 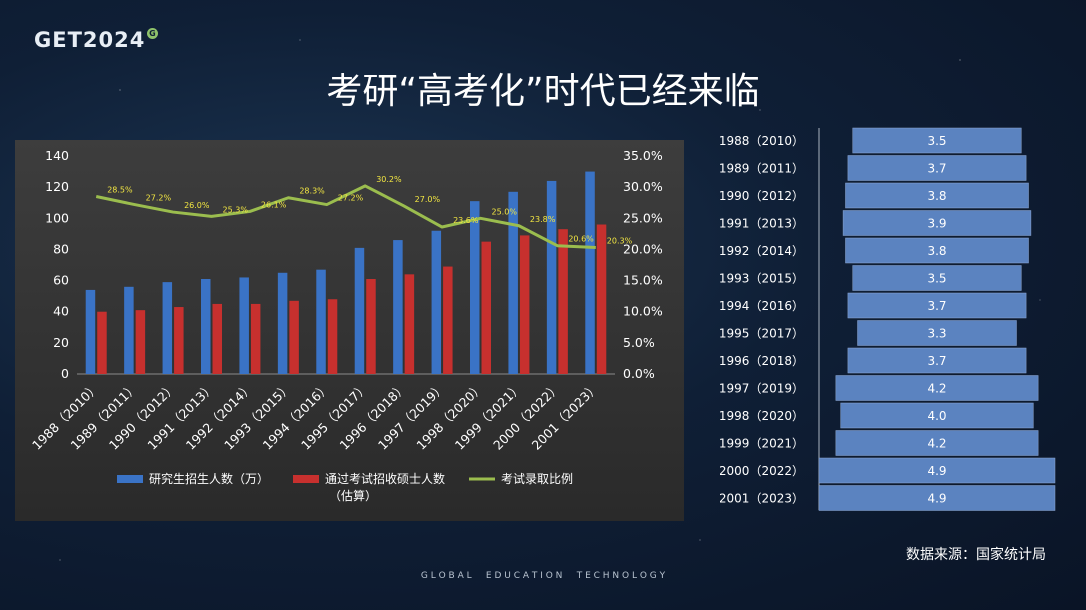 I want to click on y-left-tick-label: 100, so click(x=57, y=217).